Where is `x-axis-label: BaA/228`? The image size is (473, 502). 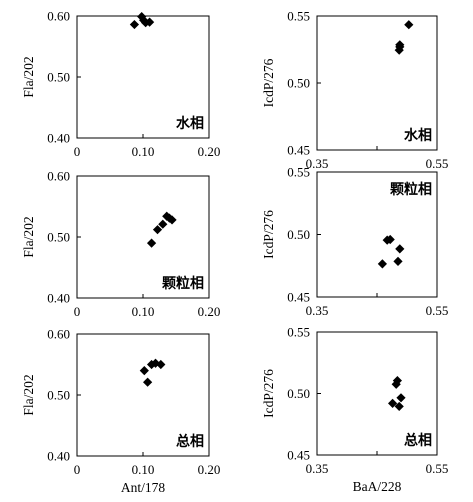 x-axis-label: BaA/228 is located at coordinates (377, 486).